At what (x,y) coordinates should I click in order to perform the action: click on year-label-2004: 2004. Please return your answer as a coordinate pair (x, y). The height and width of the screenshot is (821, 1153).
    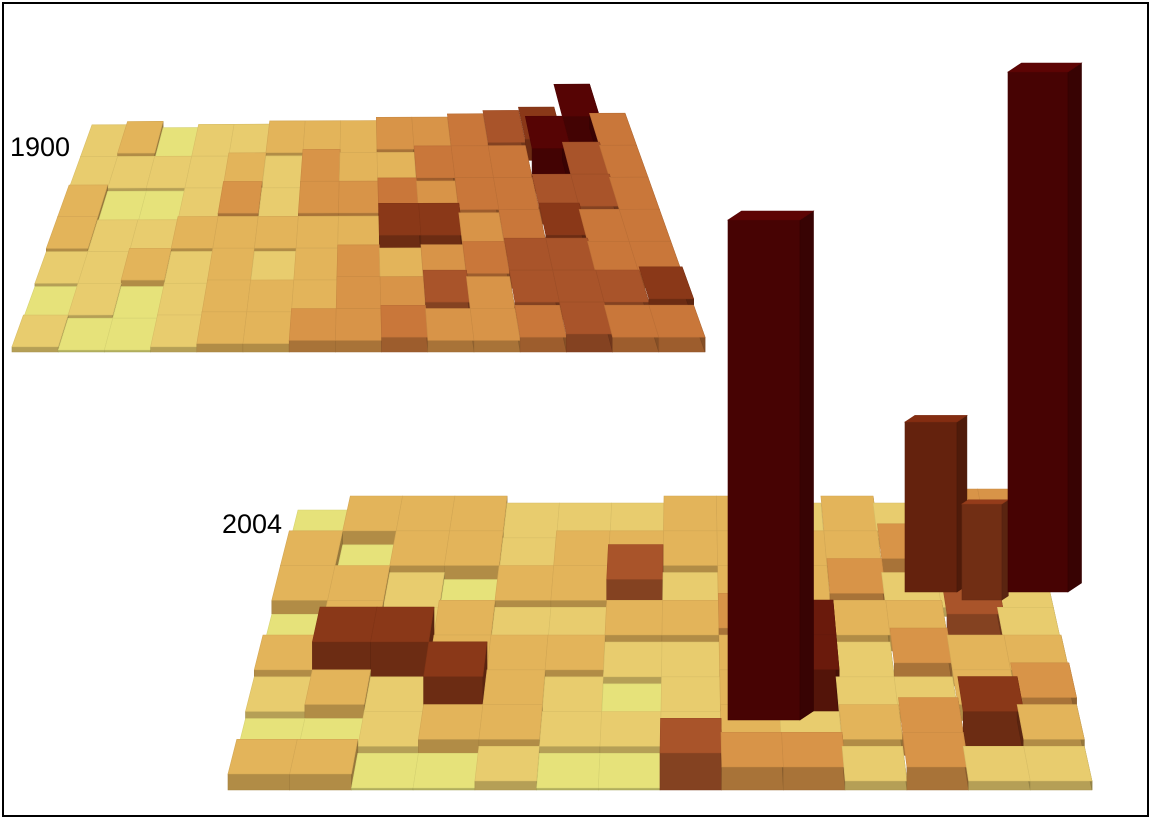
    Looking at the image, I should click on (252, 524).